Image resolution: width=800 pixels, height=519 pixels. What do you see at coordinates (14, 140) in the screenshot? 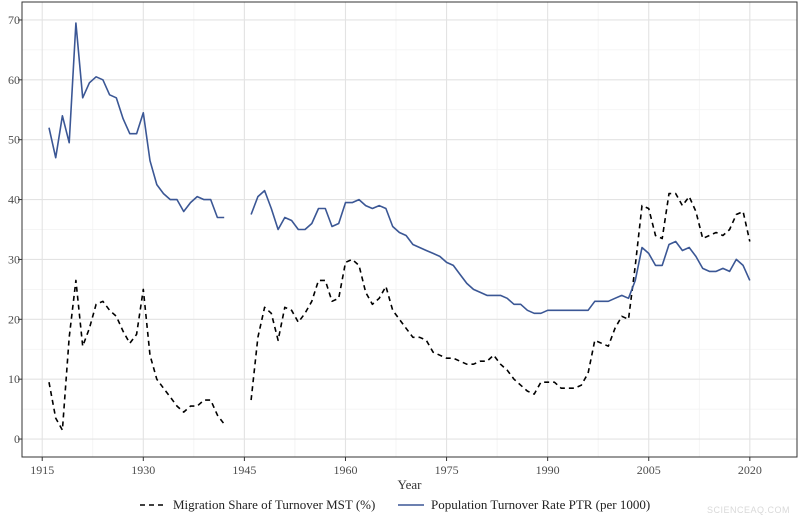
I see `y-tick-label: 50` at bounding box center [14, 140].